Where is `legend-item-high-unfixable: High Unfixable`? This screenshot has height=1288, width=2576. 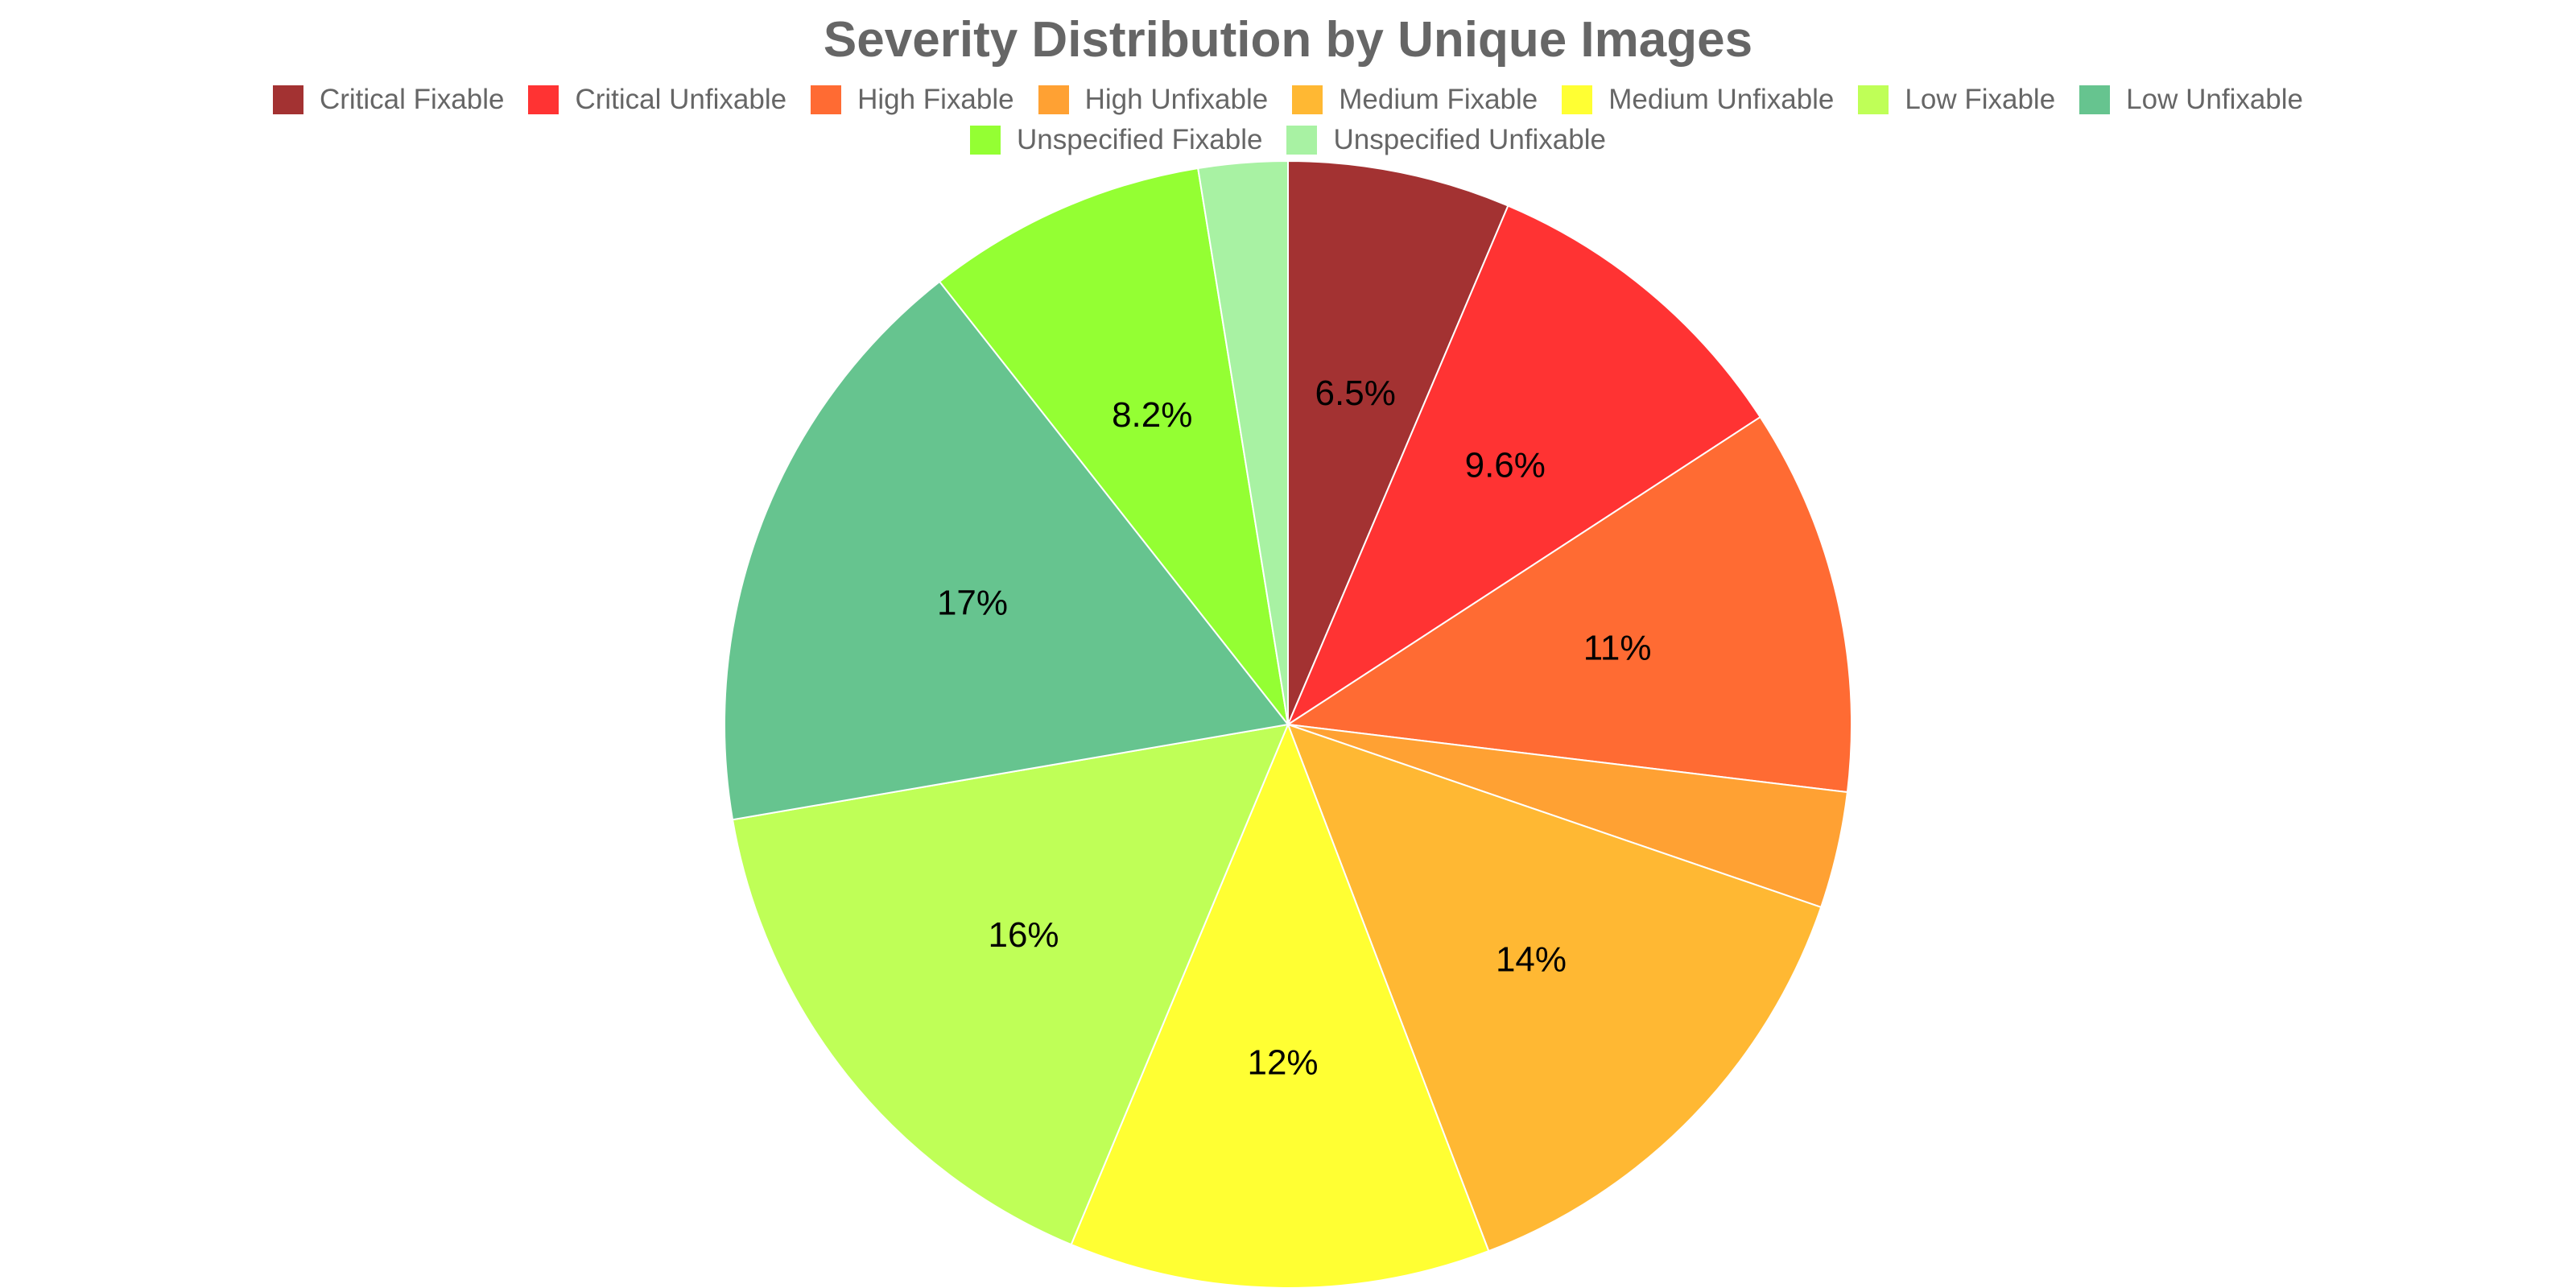
legend-item-high-unfixable: High Unfixable is located at coordinates (1153, 100).